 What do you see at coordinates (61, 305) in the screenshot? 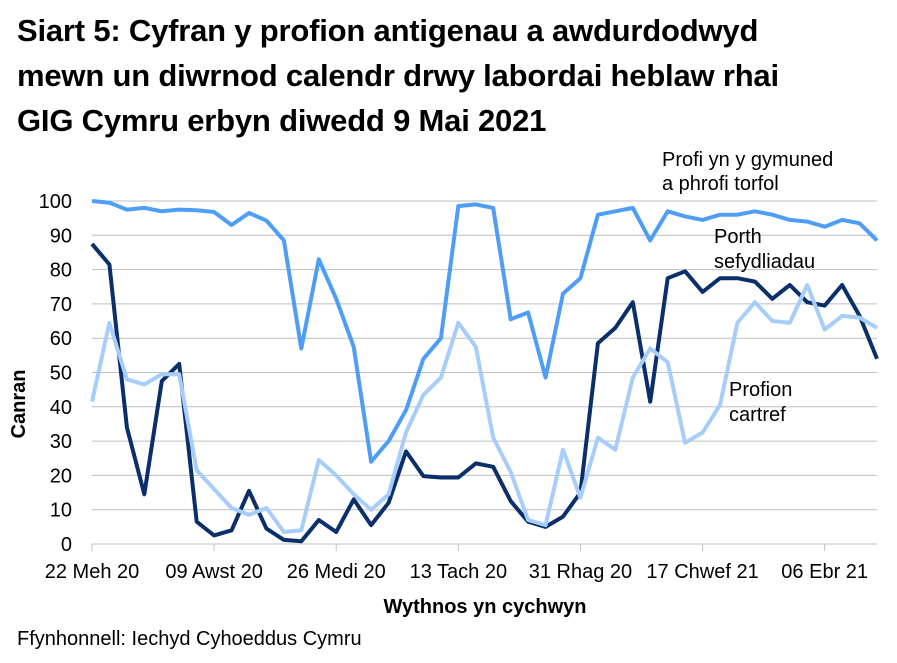
I see `y-tick-label: 70` at bounding box center [61, 305].